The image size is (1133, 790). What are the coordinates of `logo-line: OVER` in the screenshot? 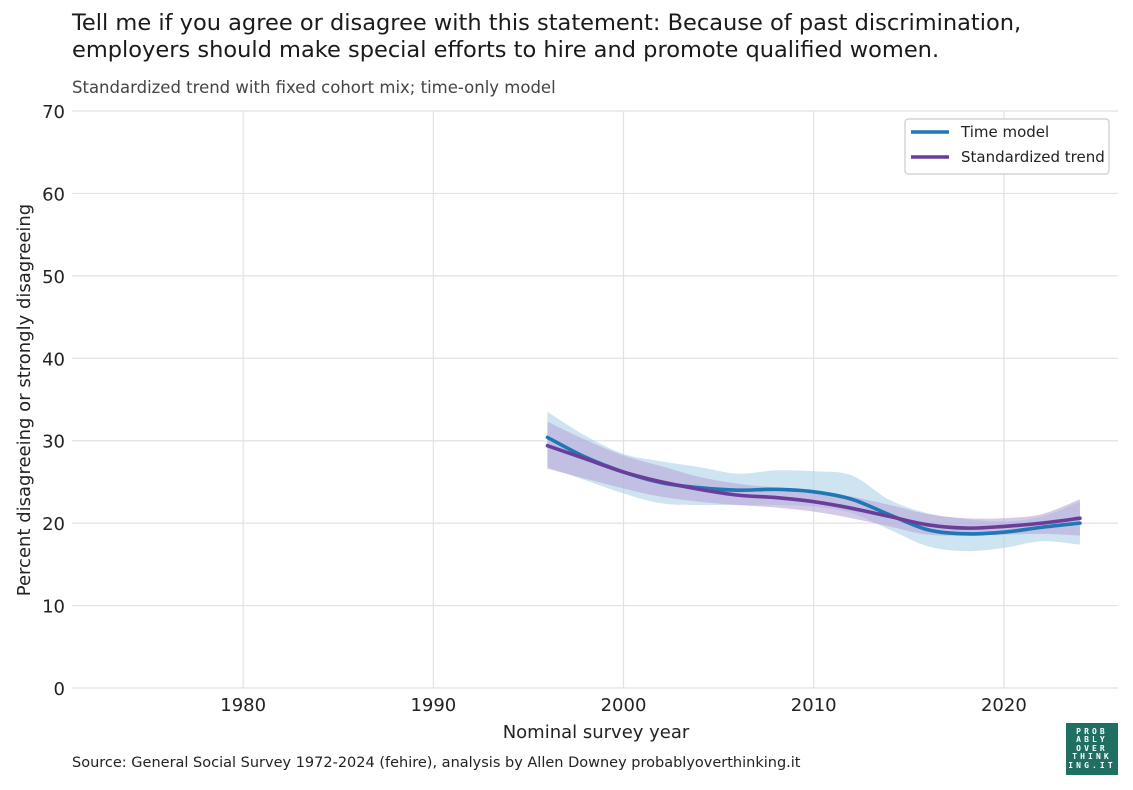 It's located at (1092, 748).